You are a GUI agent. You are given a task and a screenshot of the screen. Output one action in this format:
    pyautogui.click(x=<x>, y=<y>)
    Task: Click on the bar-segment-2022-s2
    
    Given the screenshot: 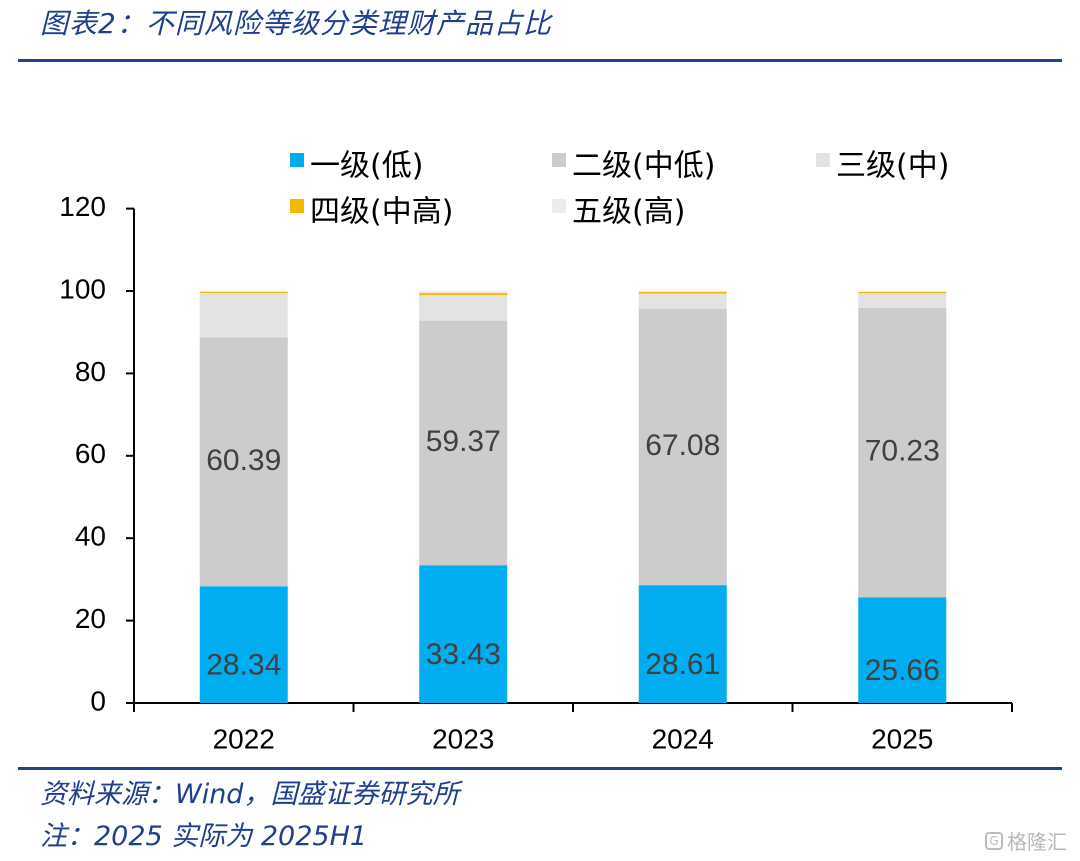 What is the action you would take?
    pyautogui.click(x=243, y=462)
    